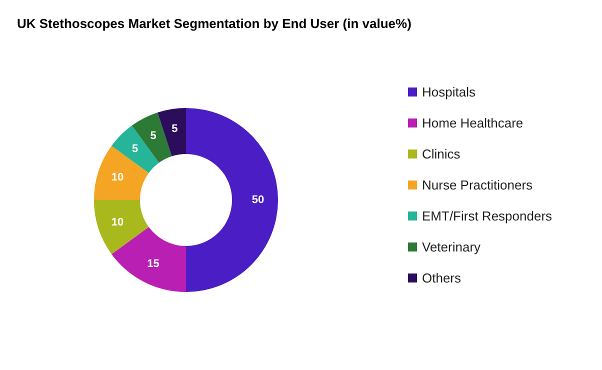 Image resolution: width=602 pixels, height=370 pixels. Describe the element at coordinates (441, 154) in the screenshot. I see `legend-label: Clinics` at that location.